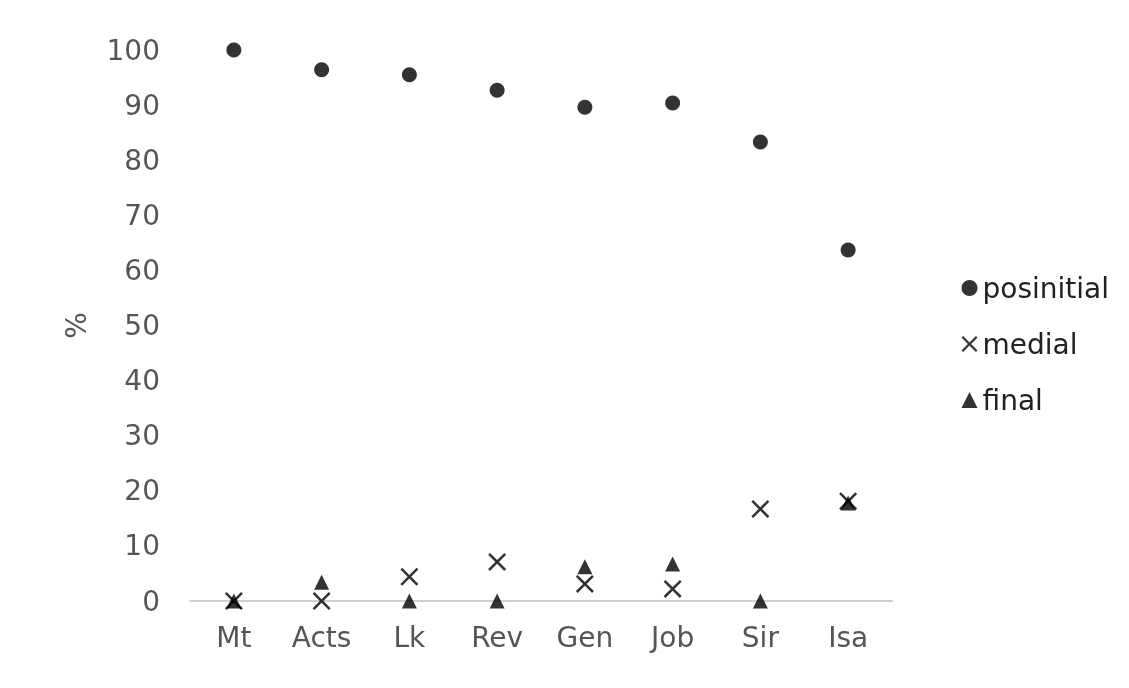 The height and width of the screenshot is (688, 1129). What do you see at coordinates (76, 325) in the screenshot?
I see `y-axis-title: %` at bounding box center [76, 325].